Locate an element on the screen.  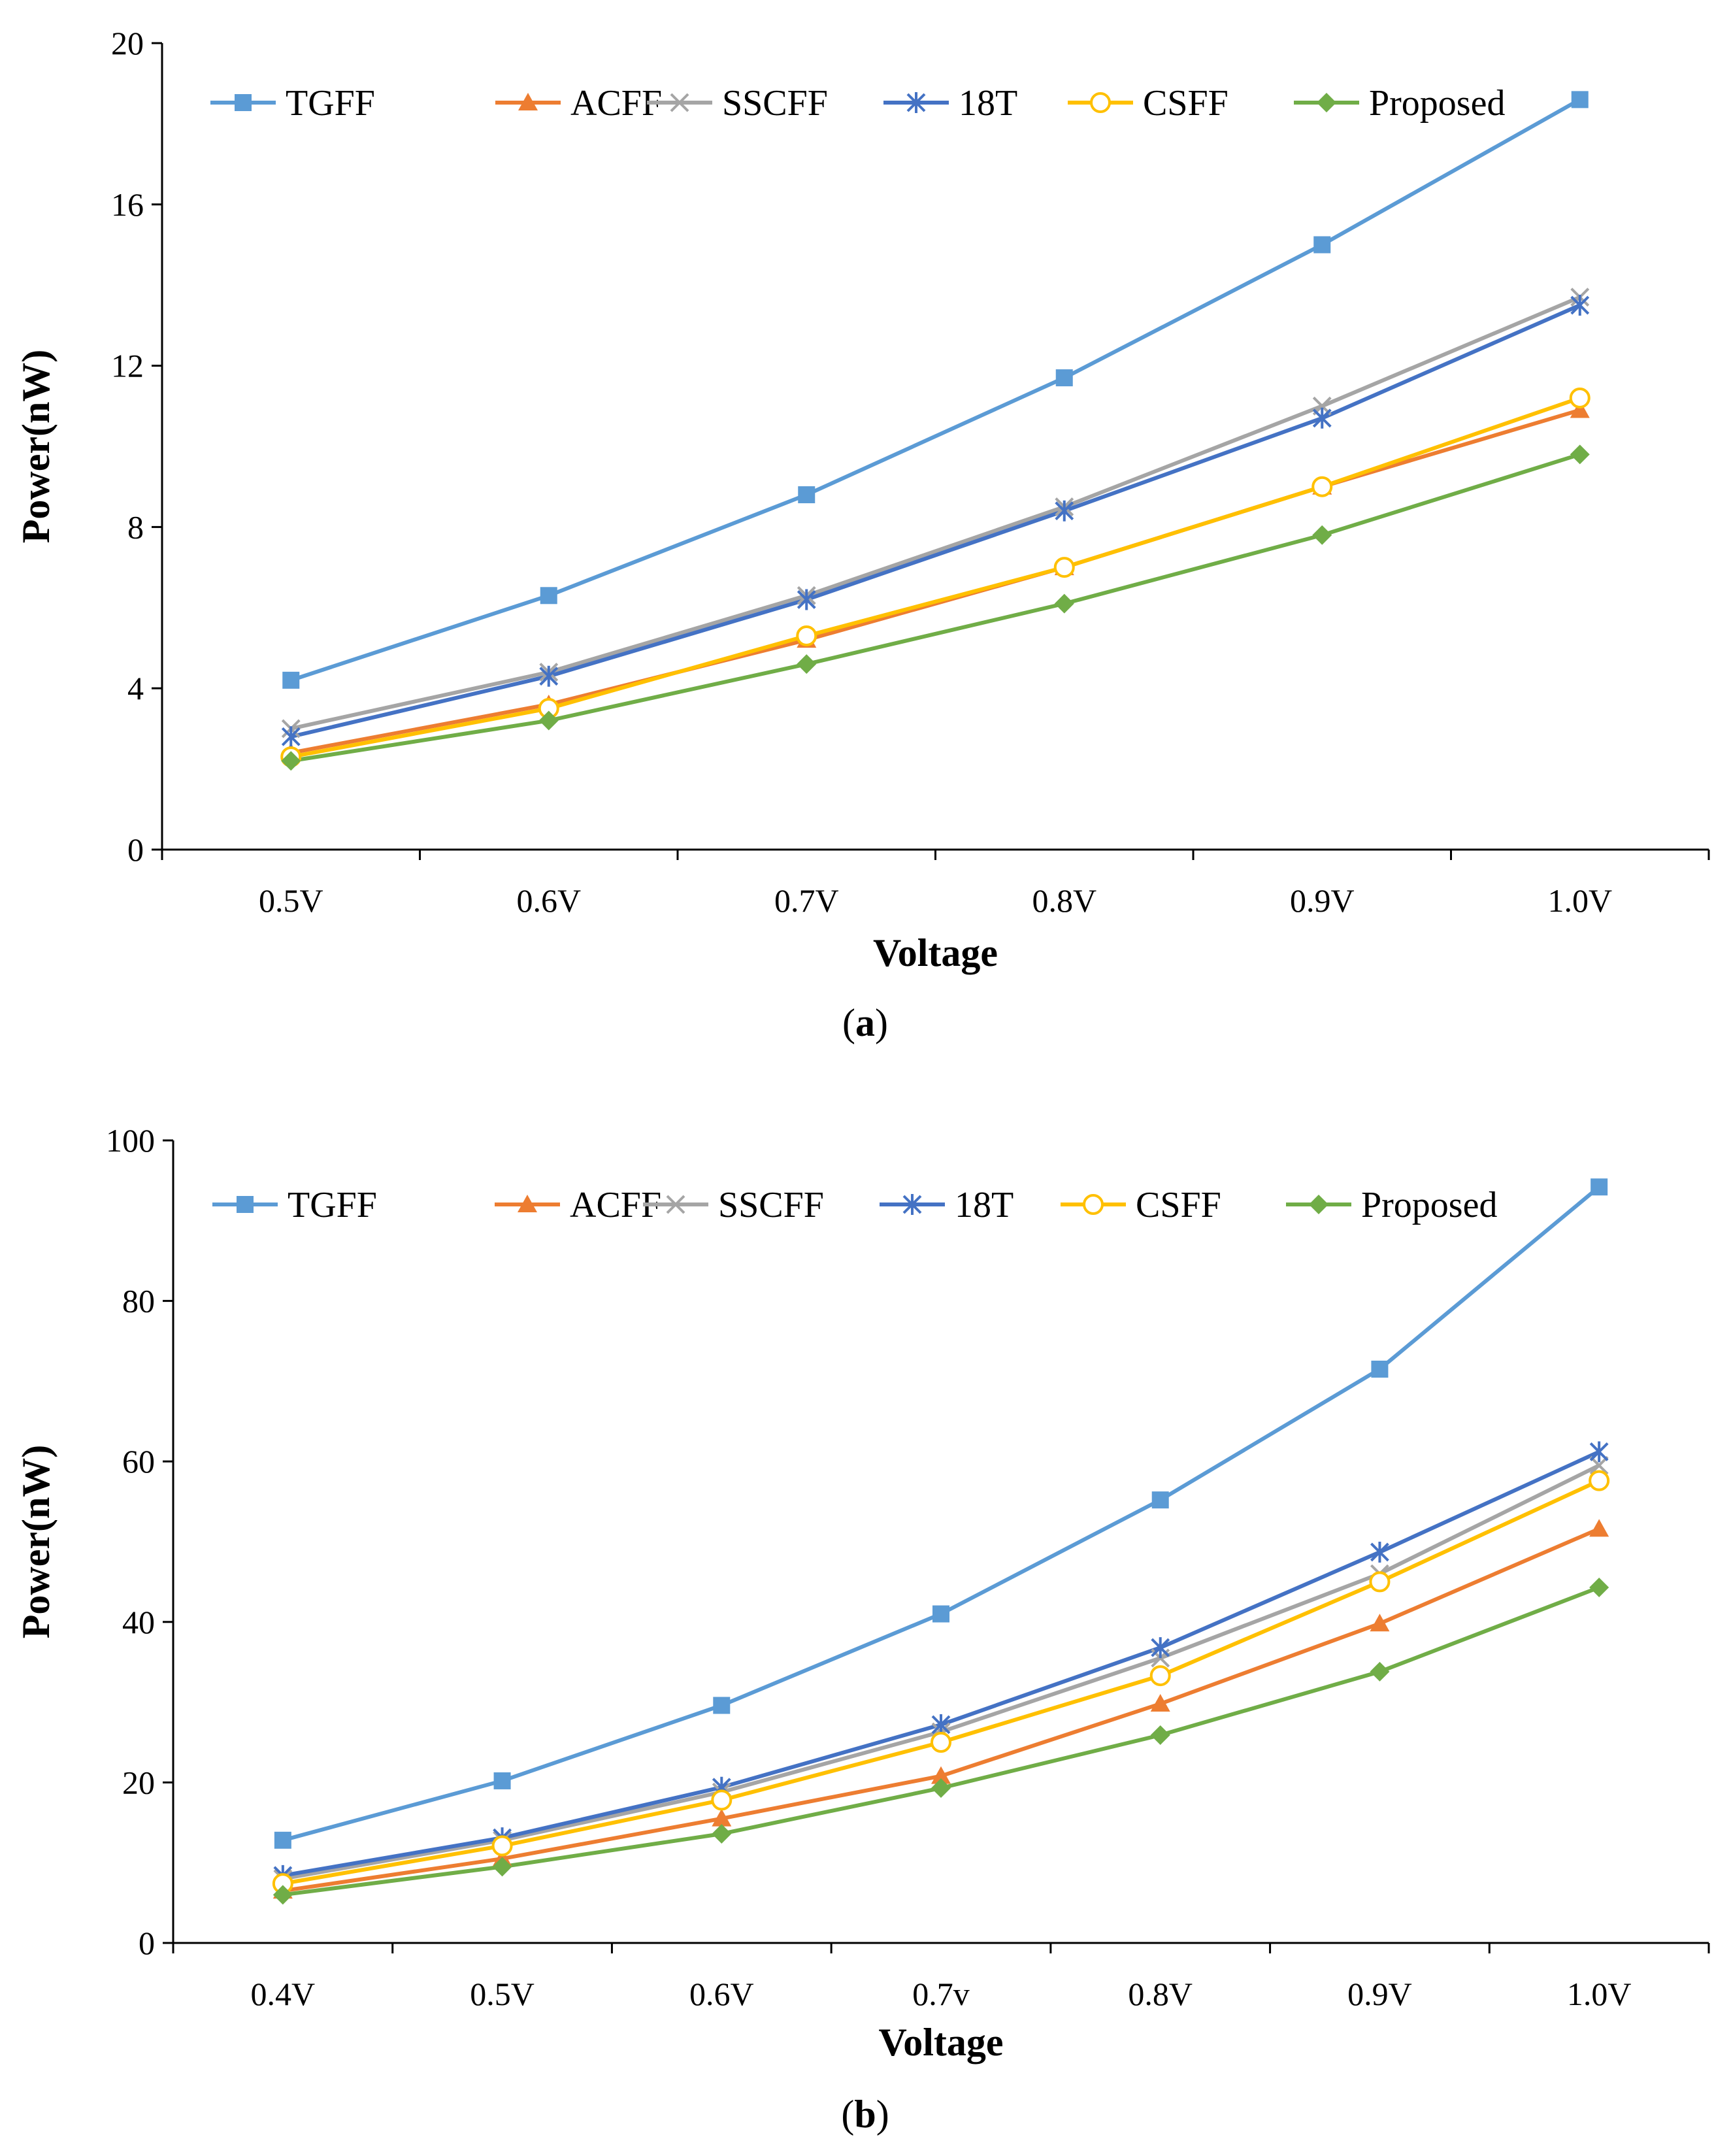
x-tick-label: 0.4V is located at coordinates (283, 1994).